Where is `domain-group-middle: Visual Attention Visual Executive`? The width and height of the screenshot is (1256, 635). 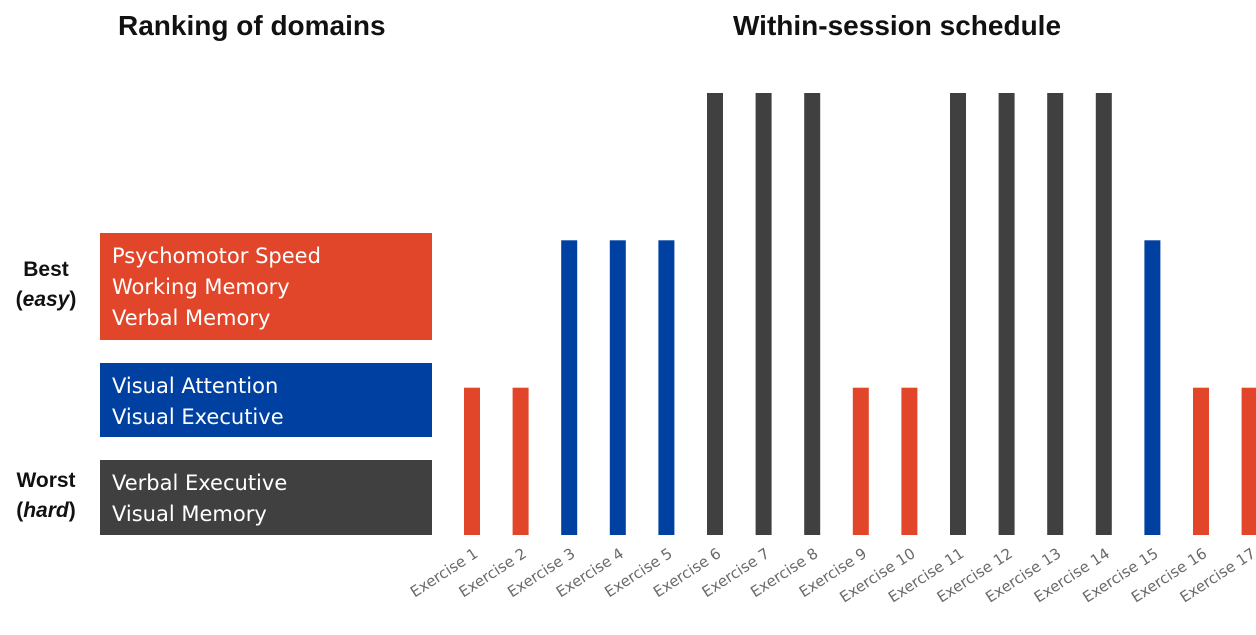
domain-group-middle: Visual Attention Visual Executive is located at coordinates (266, 400).